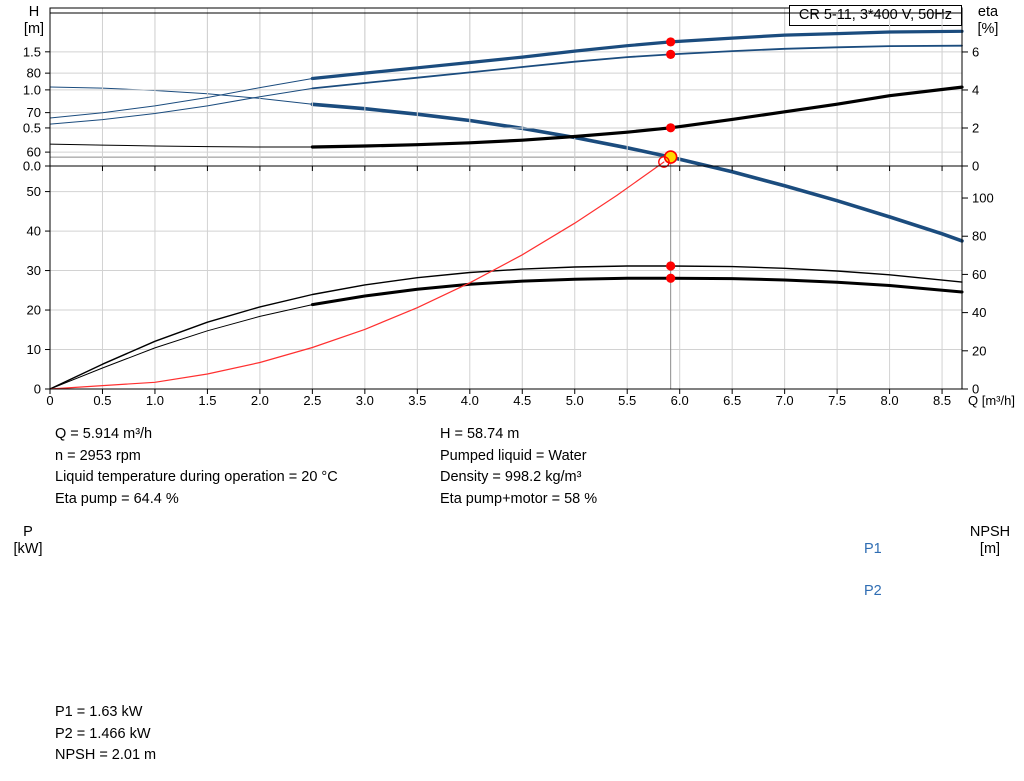 Image resolution: width=1024 pixels, height=781 pixels. Describe the element at coordinates (34, 12) in the screenshot. I see `head-axis-symbol: H` at that location.